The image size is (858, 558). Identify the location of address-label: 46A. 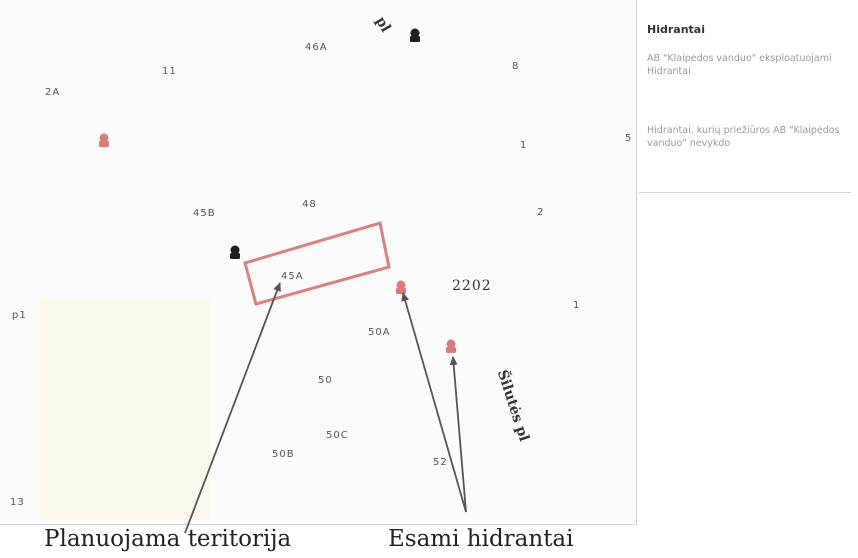
(316, 47).